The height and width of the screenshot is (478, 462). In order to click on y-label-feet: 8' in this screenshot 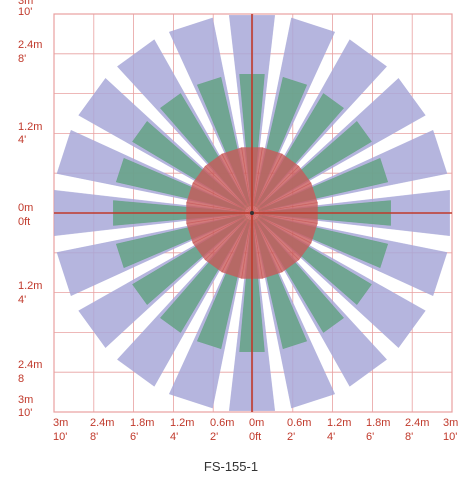, I will do `click(22, 59)`.